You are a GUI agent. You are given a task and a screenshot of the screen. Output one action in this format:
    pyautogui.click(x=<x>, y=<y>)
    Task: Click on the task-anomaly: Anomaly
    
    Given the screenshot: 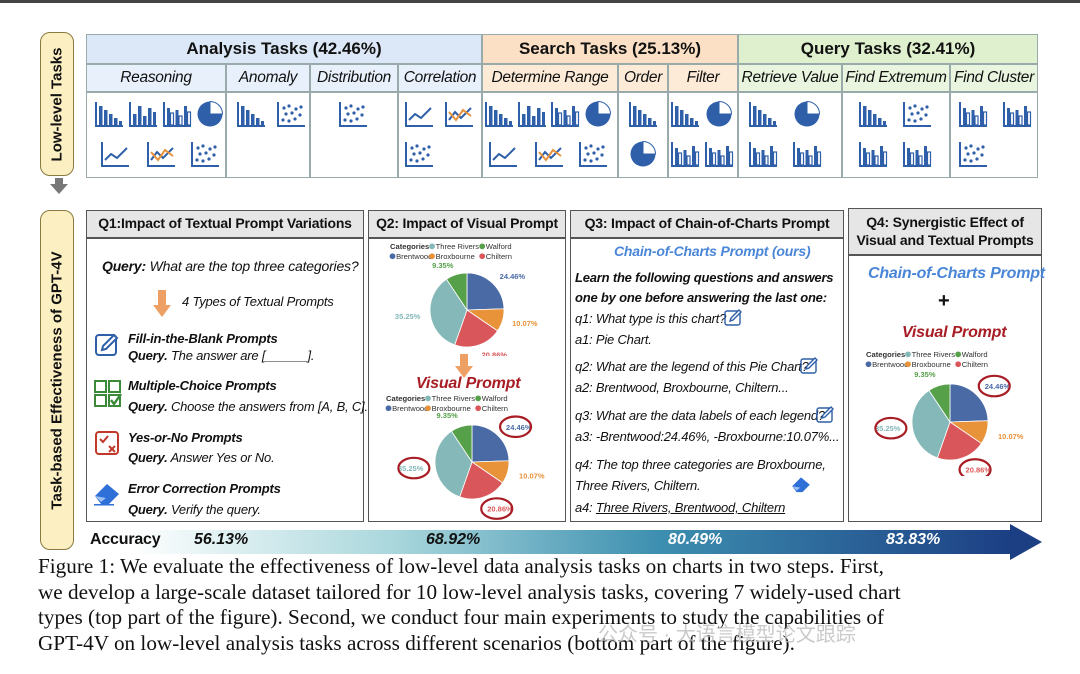 What is the action you would take?
    pyautogui.click(x=268, y=78)
    